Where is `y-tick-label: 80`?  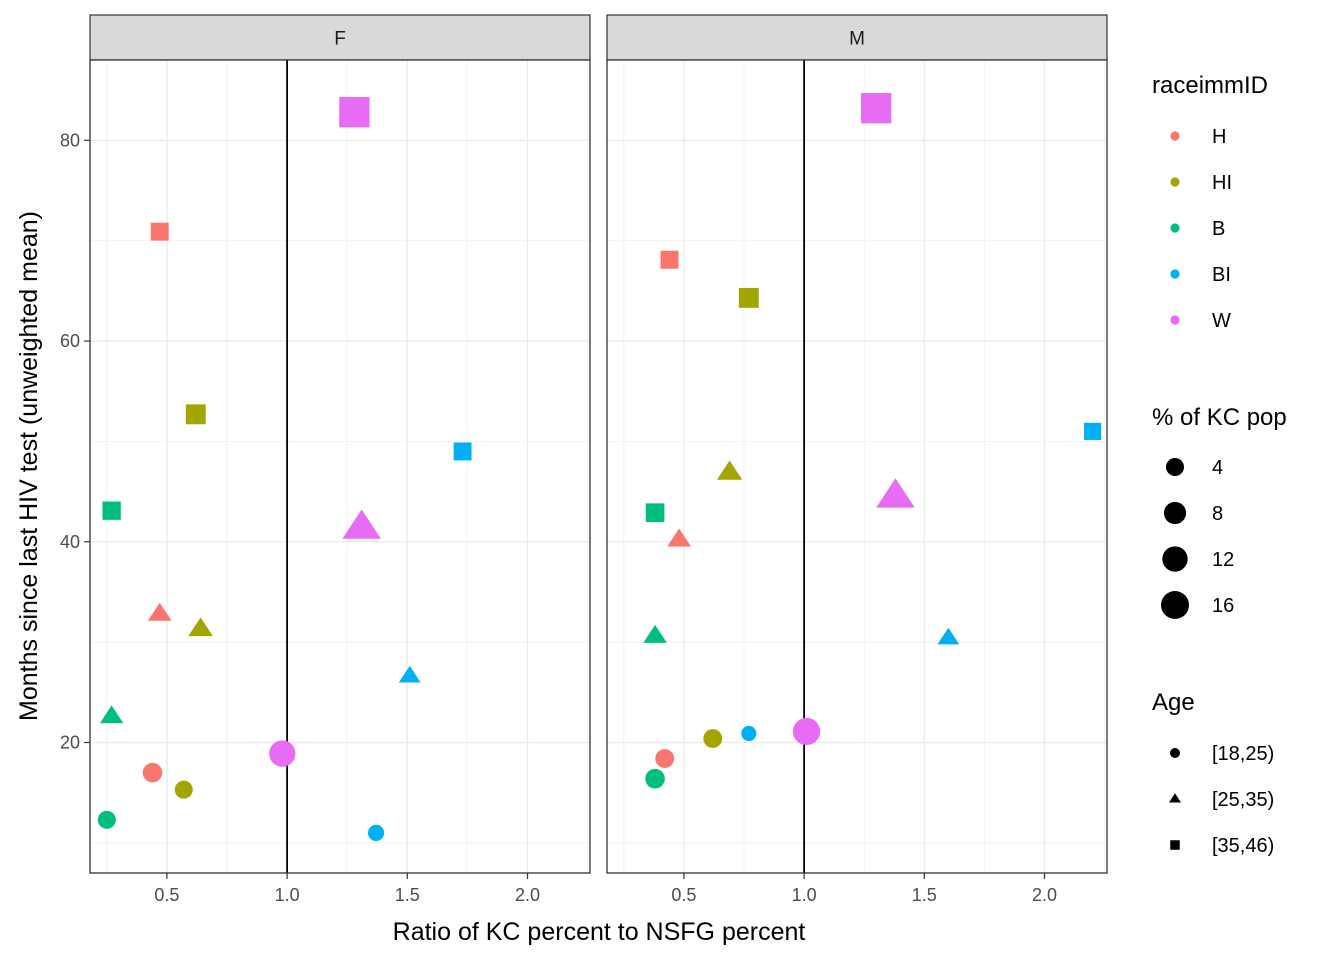
y-tick-label: 80 is located at coordinates (70, 140).